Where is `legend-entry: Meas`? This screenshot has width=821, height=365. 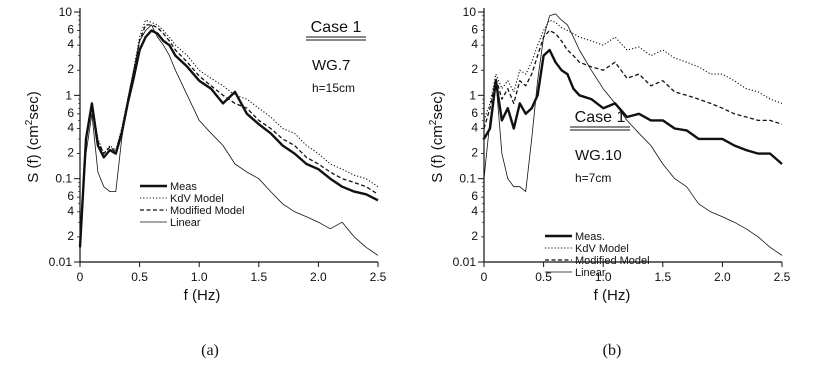 legend-entry: Meas is located at coordinates (183, 187).